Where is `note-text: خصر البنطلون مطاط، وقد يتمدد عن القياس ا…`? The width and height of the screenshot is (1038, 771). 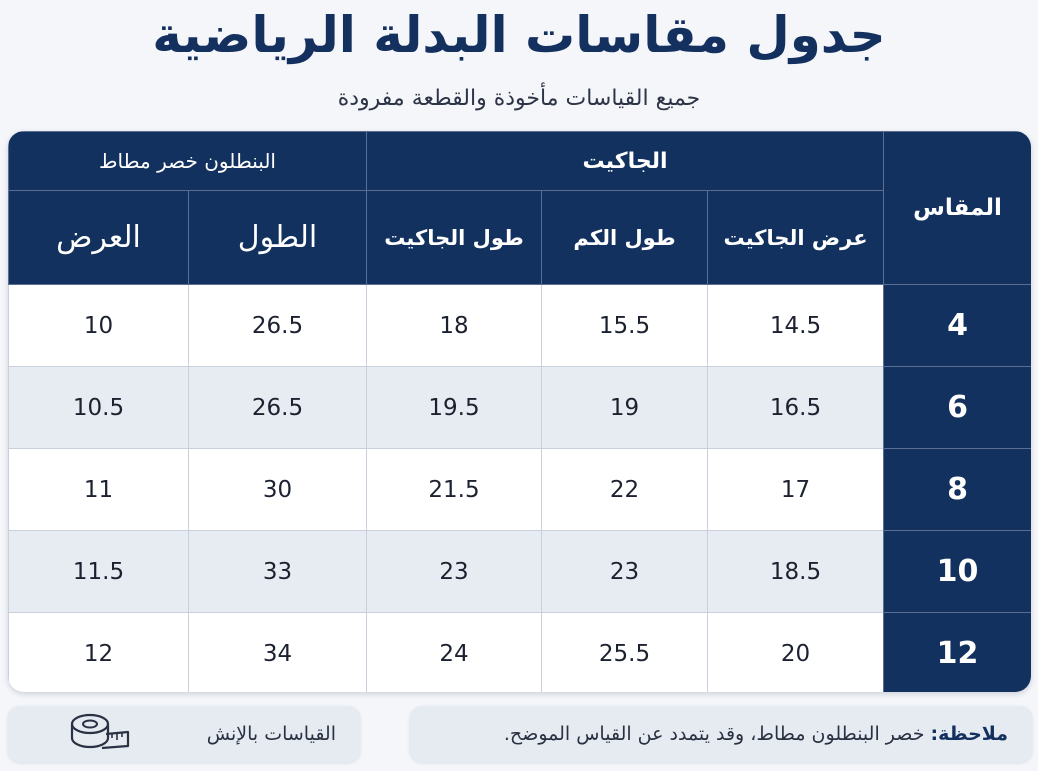
note-text: خصر البنطلون مطاط، وقد يتمدد عن القياس ا… is located at coordinates (714, 734).